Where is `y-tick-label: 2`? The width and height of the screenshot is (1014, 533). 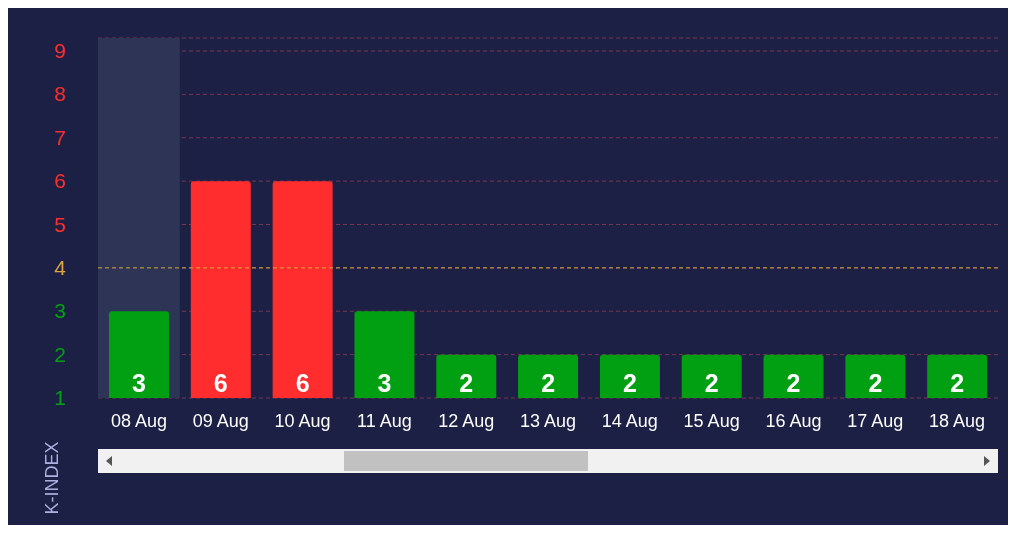 y-tick-label: 2 is located at coordinates (60, 354).